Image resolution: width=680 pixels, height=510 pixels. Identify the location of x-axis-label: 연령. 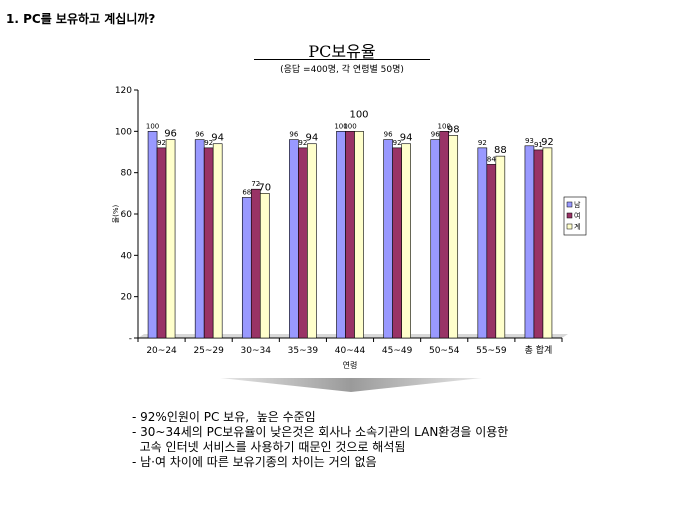
(350, 365).